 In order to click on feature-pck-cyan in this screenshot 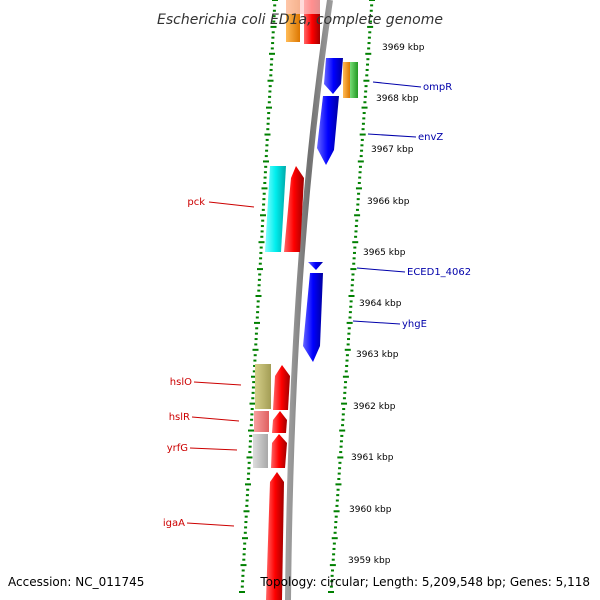, I will do `click(275, 209)`.